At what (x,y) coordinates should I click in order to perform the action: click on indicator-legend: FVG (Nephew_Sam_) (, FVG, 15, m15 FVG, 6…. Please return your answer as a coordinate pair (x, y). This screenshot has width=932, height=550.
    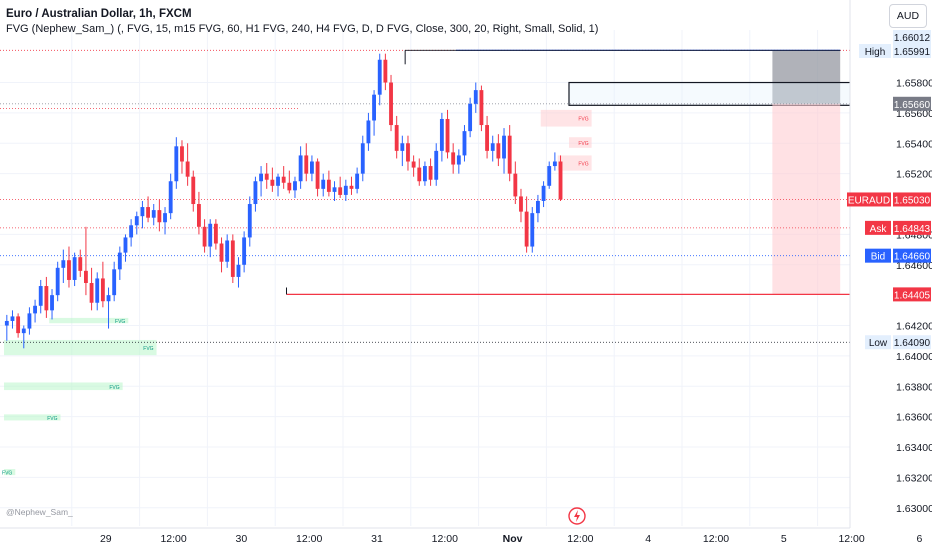
    Looking at the image, I should click on (302, 29).